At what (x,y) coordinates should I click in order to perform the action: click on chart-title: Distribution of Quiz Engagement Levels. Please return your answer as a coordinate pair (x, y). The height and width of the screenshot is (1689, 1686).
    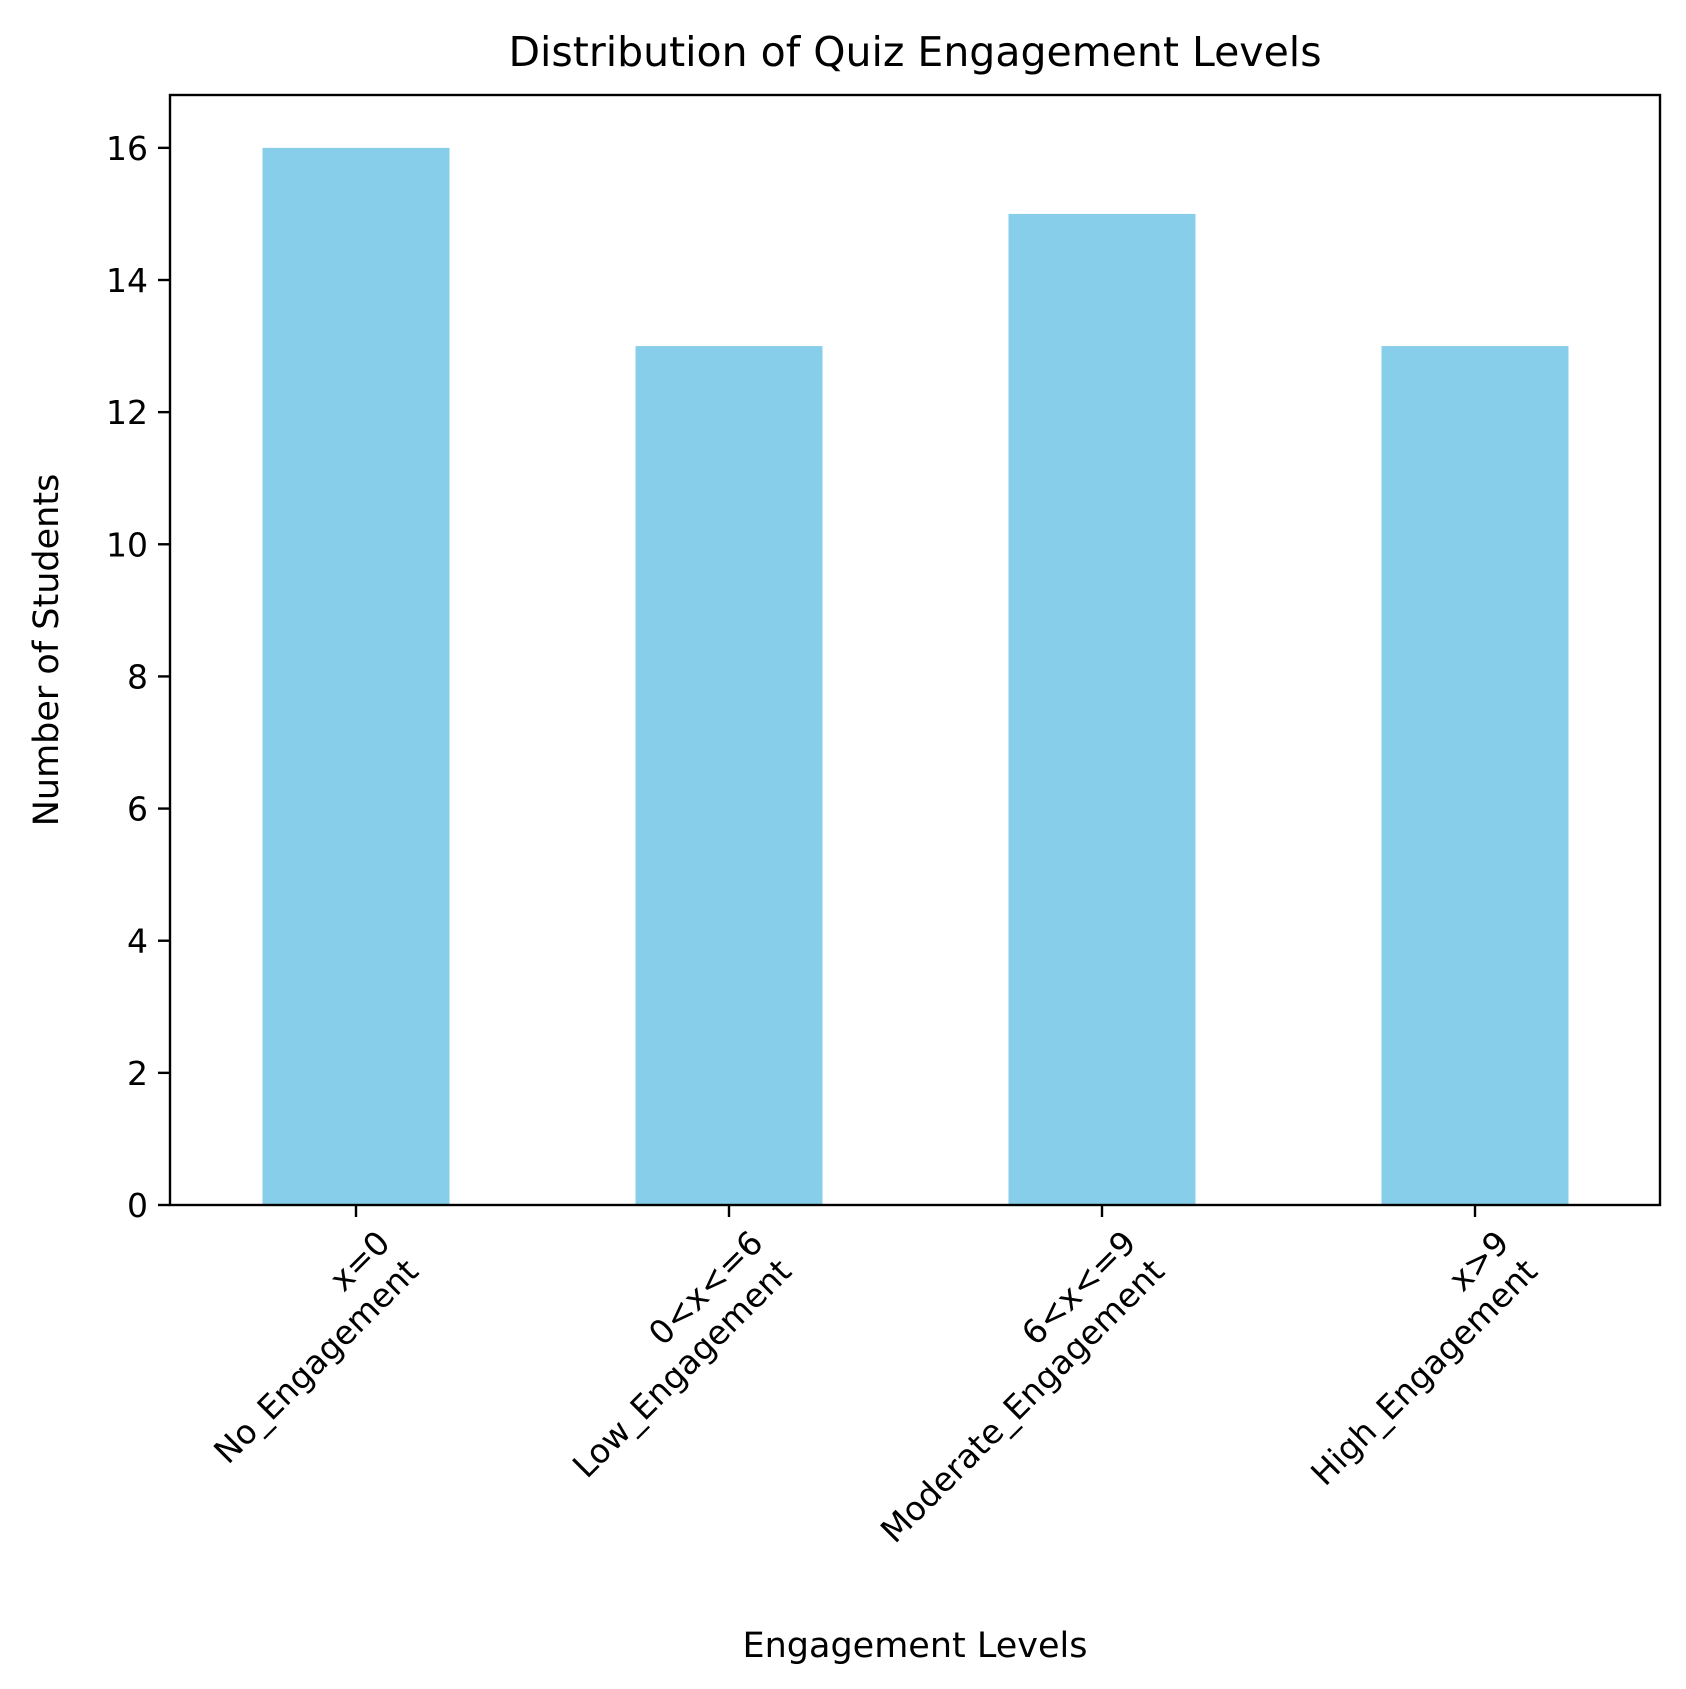
    Looking at the image, I should click on (914, 52).